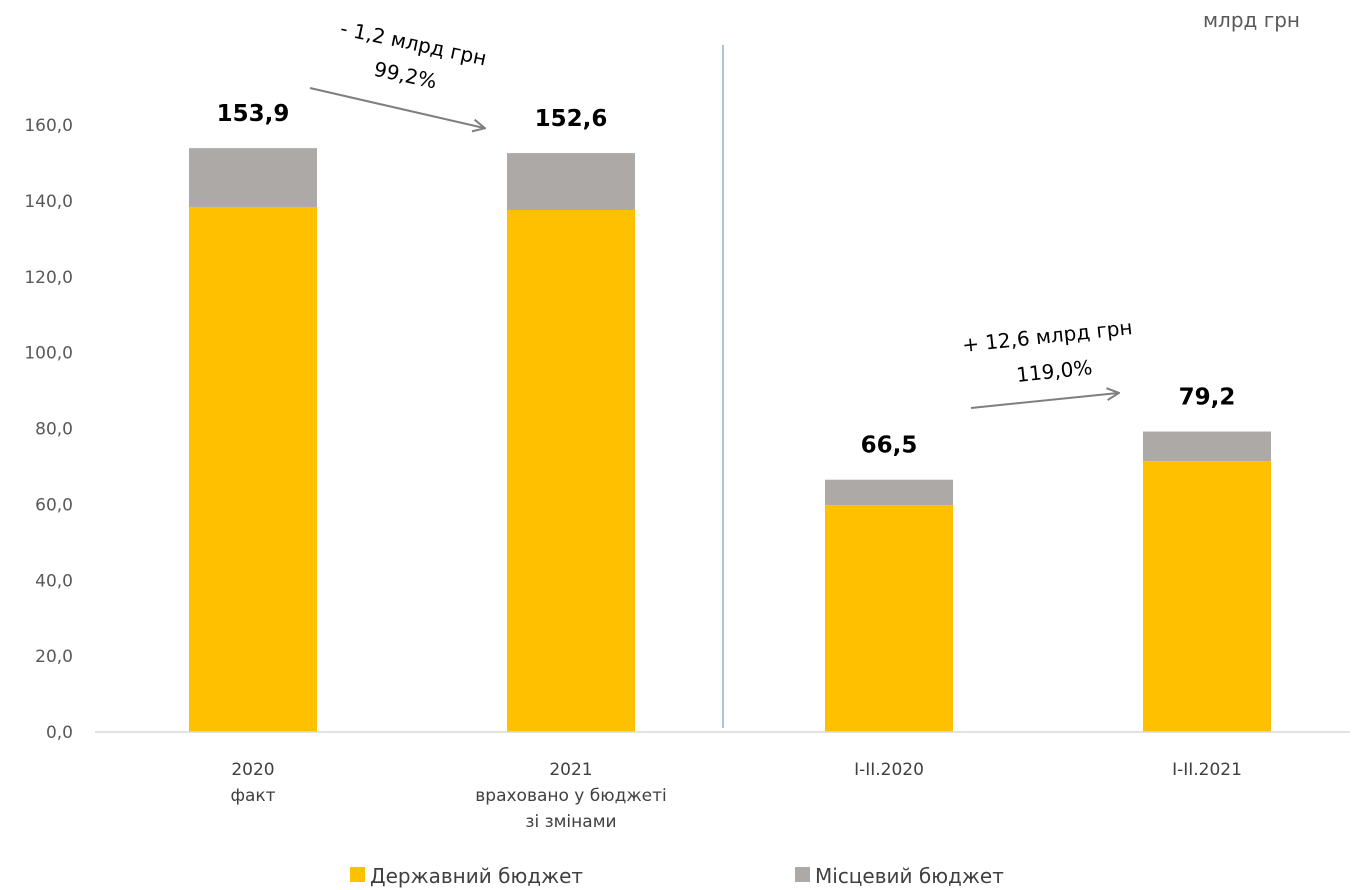  Describe the element at coordinates (677, 876) in the screenshot. I see `legend: Державний бюджет Місцевий бюджет` at that location.